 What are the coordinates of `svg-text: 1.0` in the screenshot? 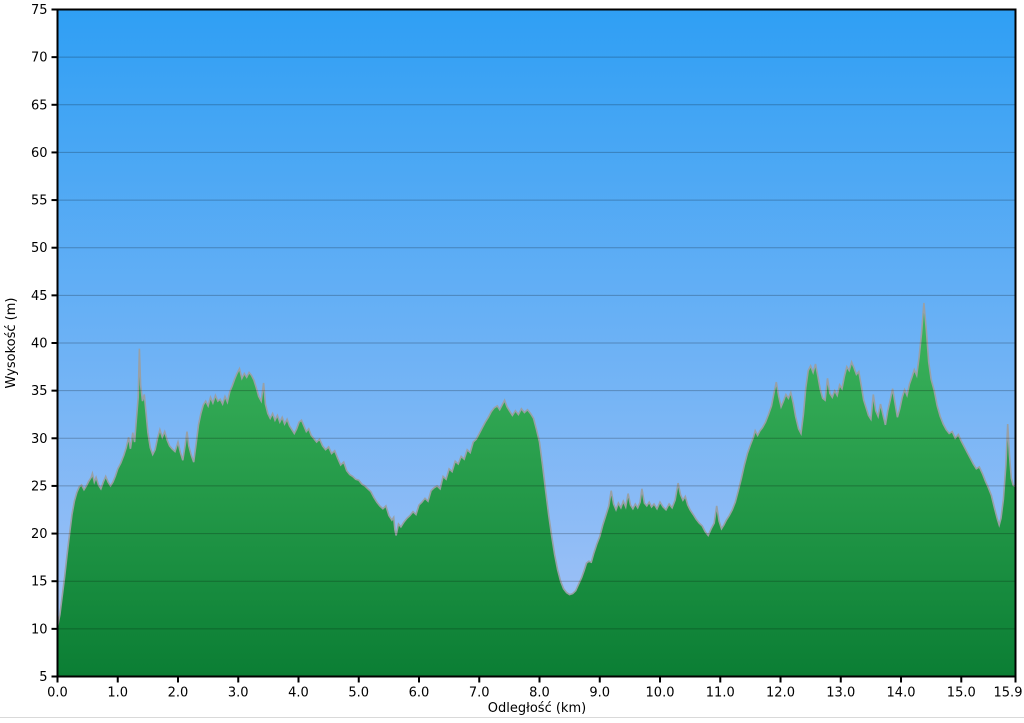 It's located at (117, 693).